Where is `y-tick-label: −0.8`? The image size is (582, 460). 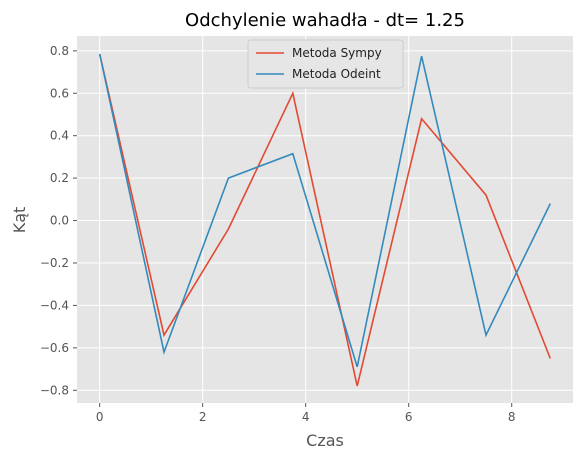 y-tick-label: −0.8 is located at coordinates (54, 390).